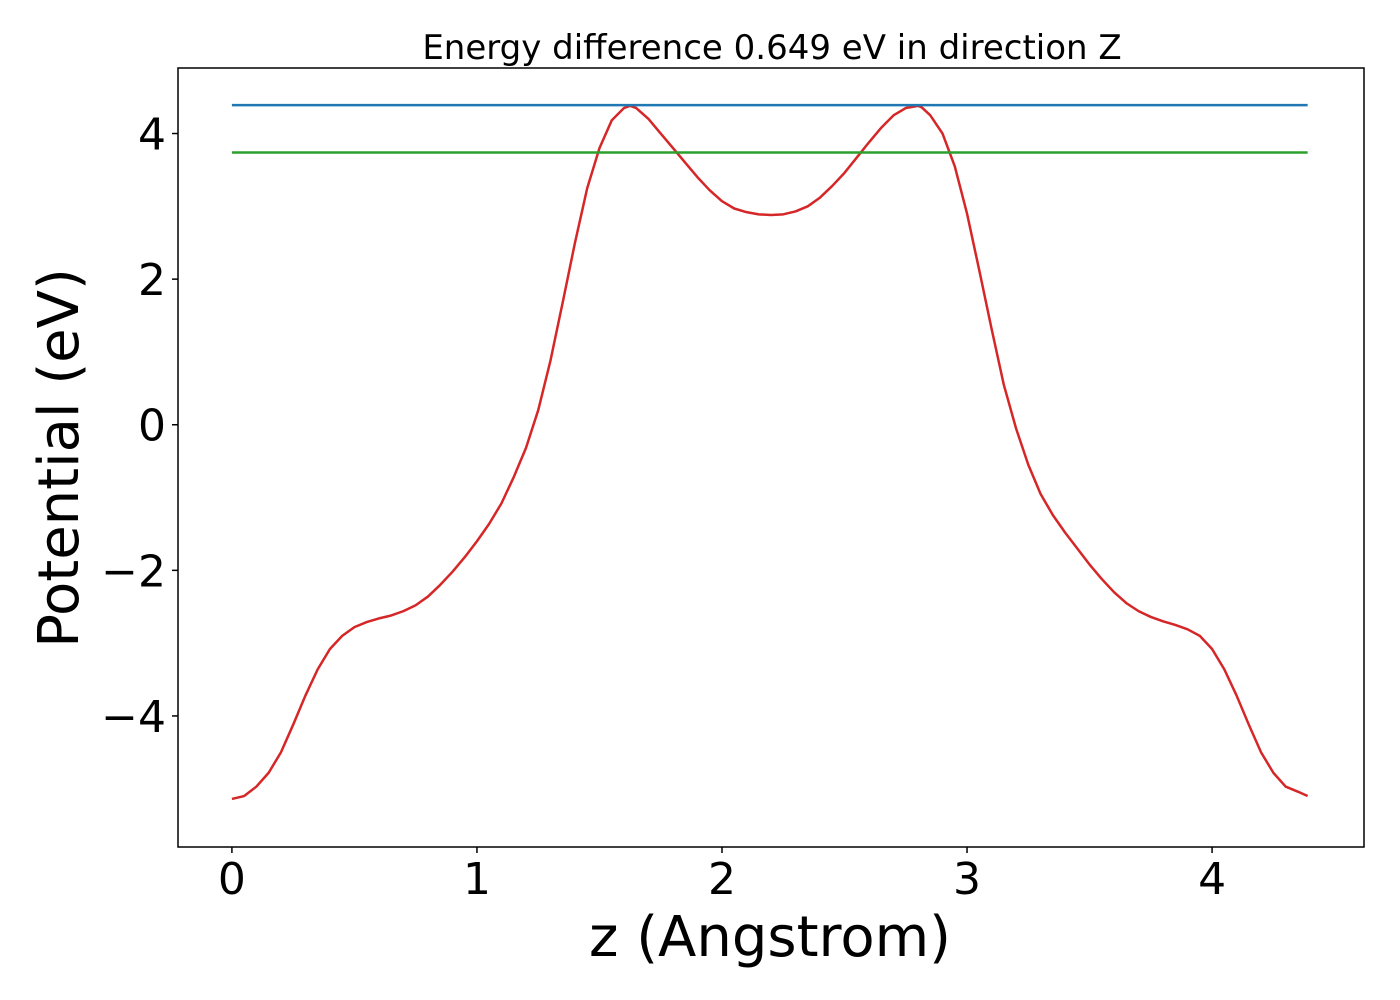  What do you see at coordinates (232, 879) in the screenshot?
I see `x-tick-label-0: 0` at bounding box center [232, 879].